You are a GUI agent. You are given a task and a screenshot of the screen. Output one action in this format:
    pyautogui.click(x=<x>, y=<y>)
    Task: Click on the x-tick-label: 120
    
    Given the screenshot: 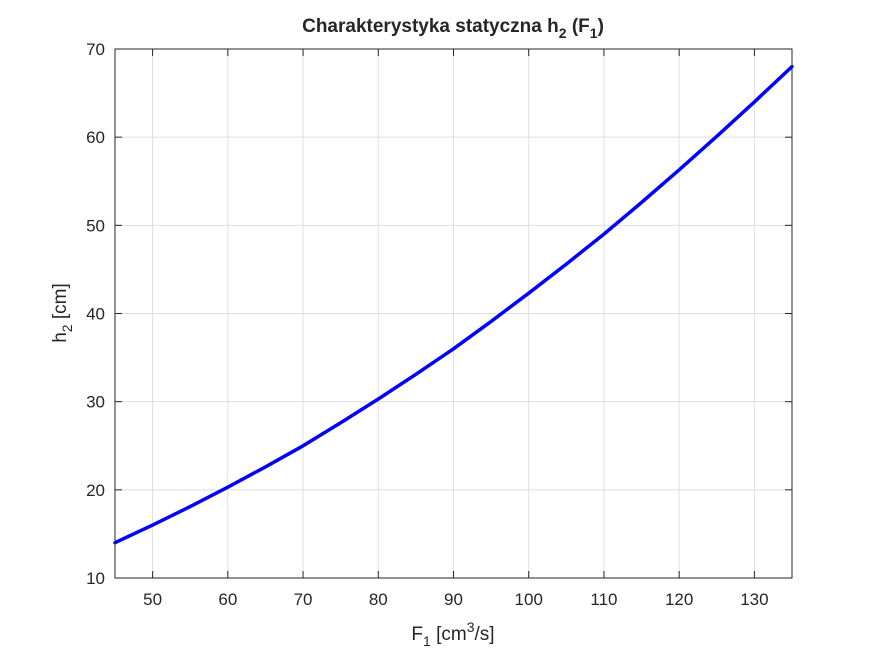 What is the action you would take?
    pyautogui.click(x=679, y=599)
    